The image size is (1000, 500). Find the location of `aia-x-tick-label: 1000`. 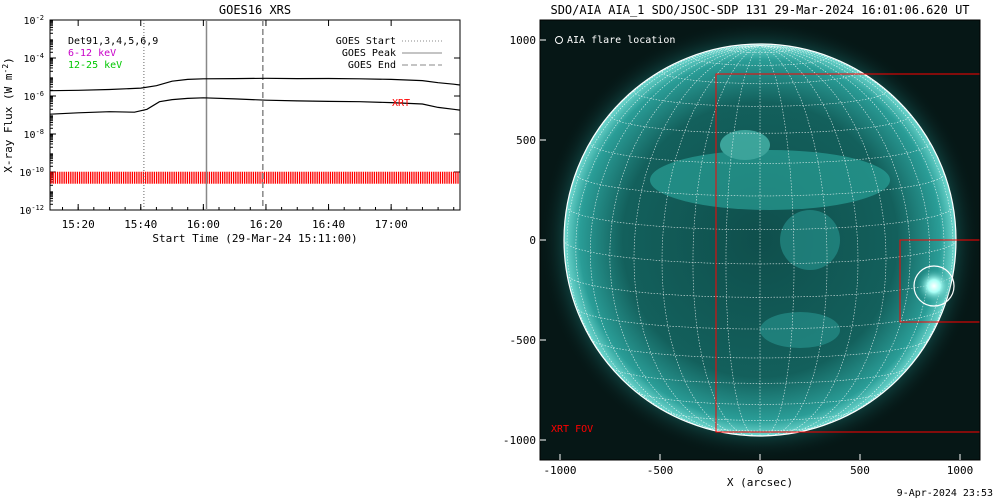

aia-x-tick-label: 1000 is located at coordinates (960, 470).